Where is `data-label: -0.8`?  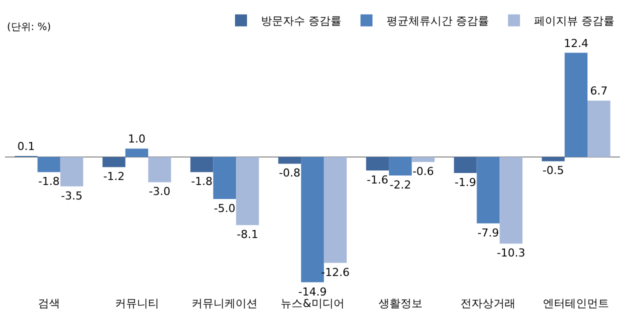
data-label: -0.8 is located at coordinates (289, 173).